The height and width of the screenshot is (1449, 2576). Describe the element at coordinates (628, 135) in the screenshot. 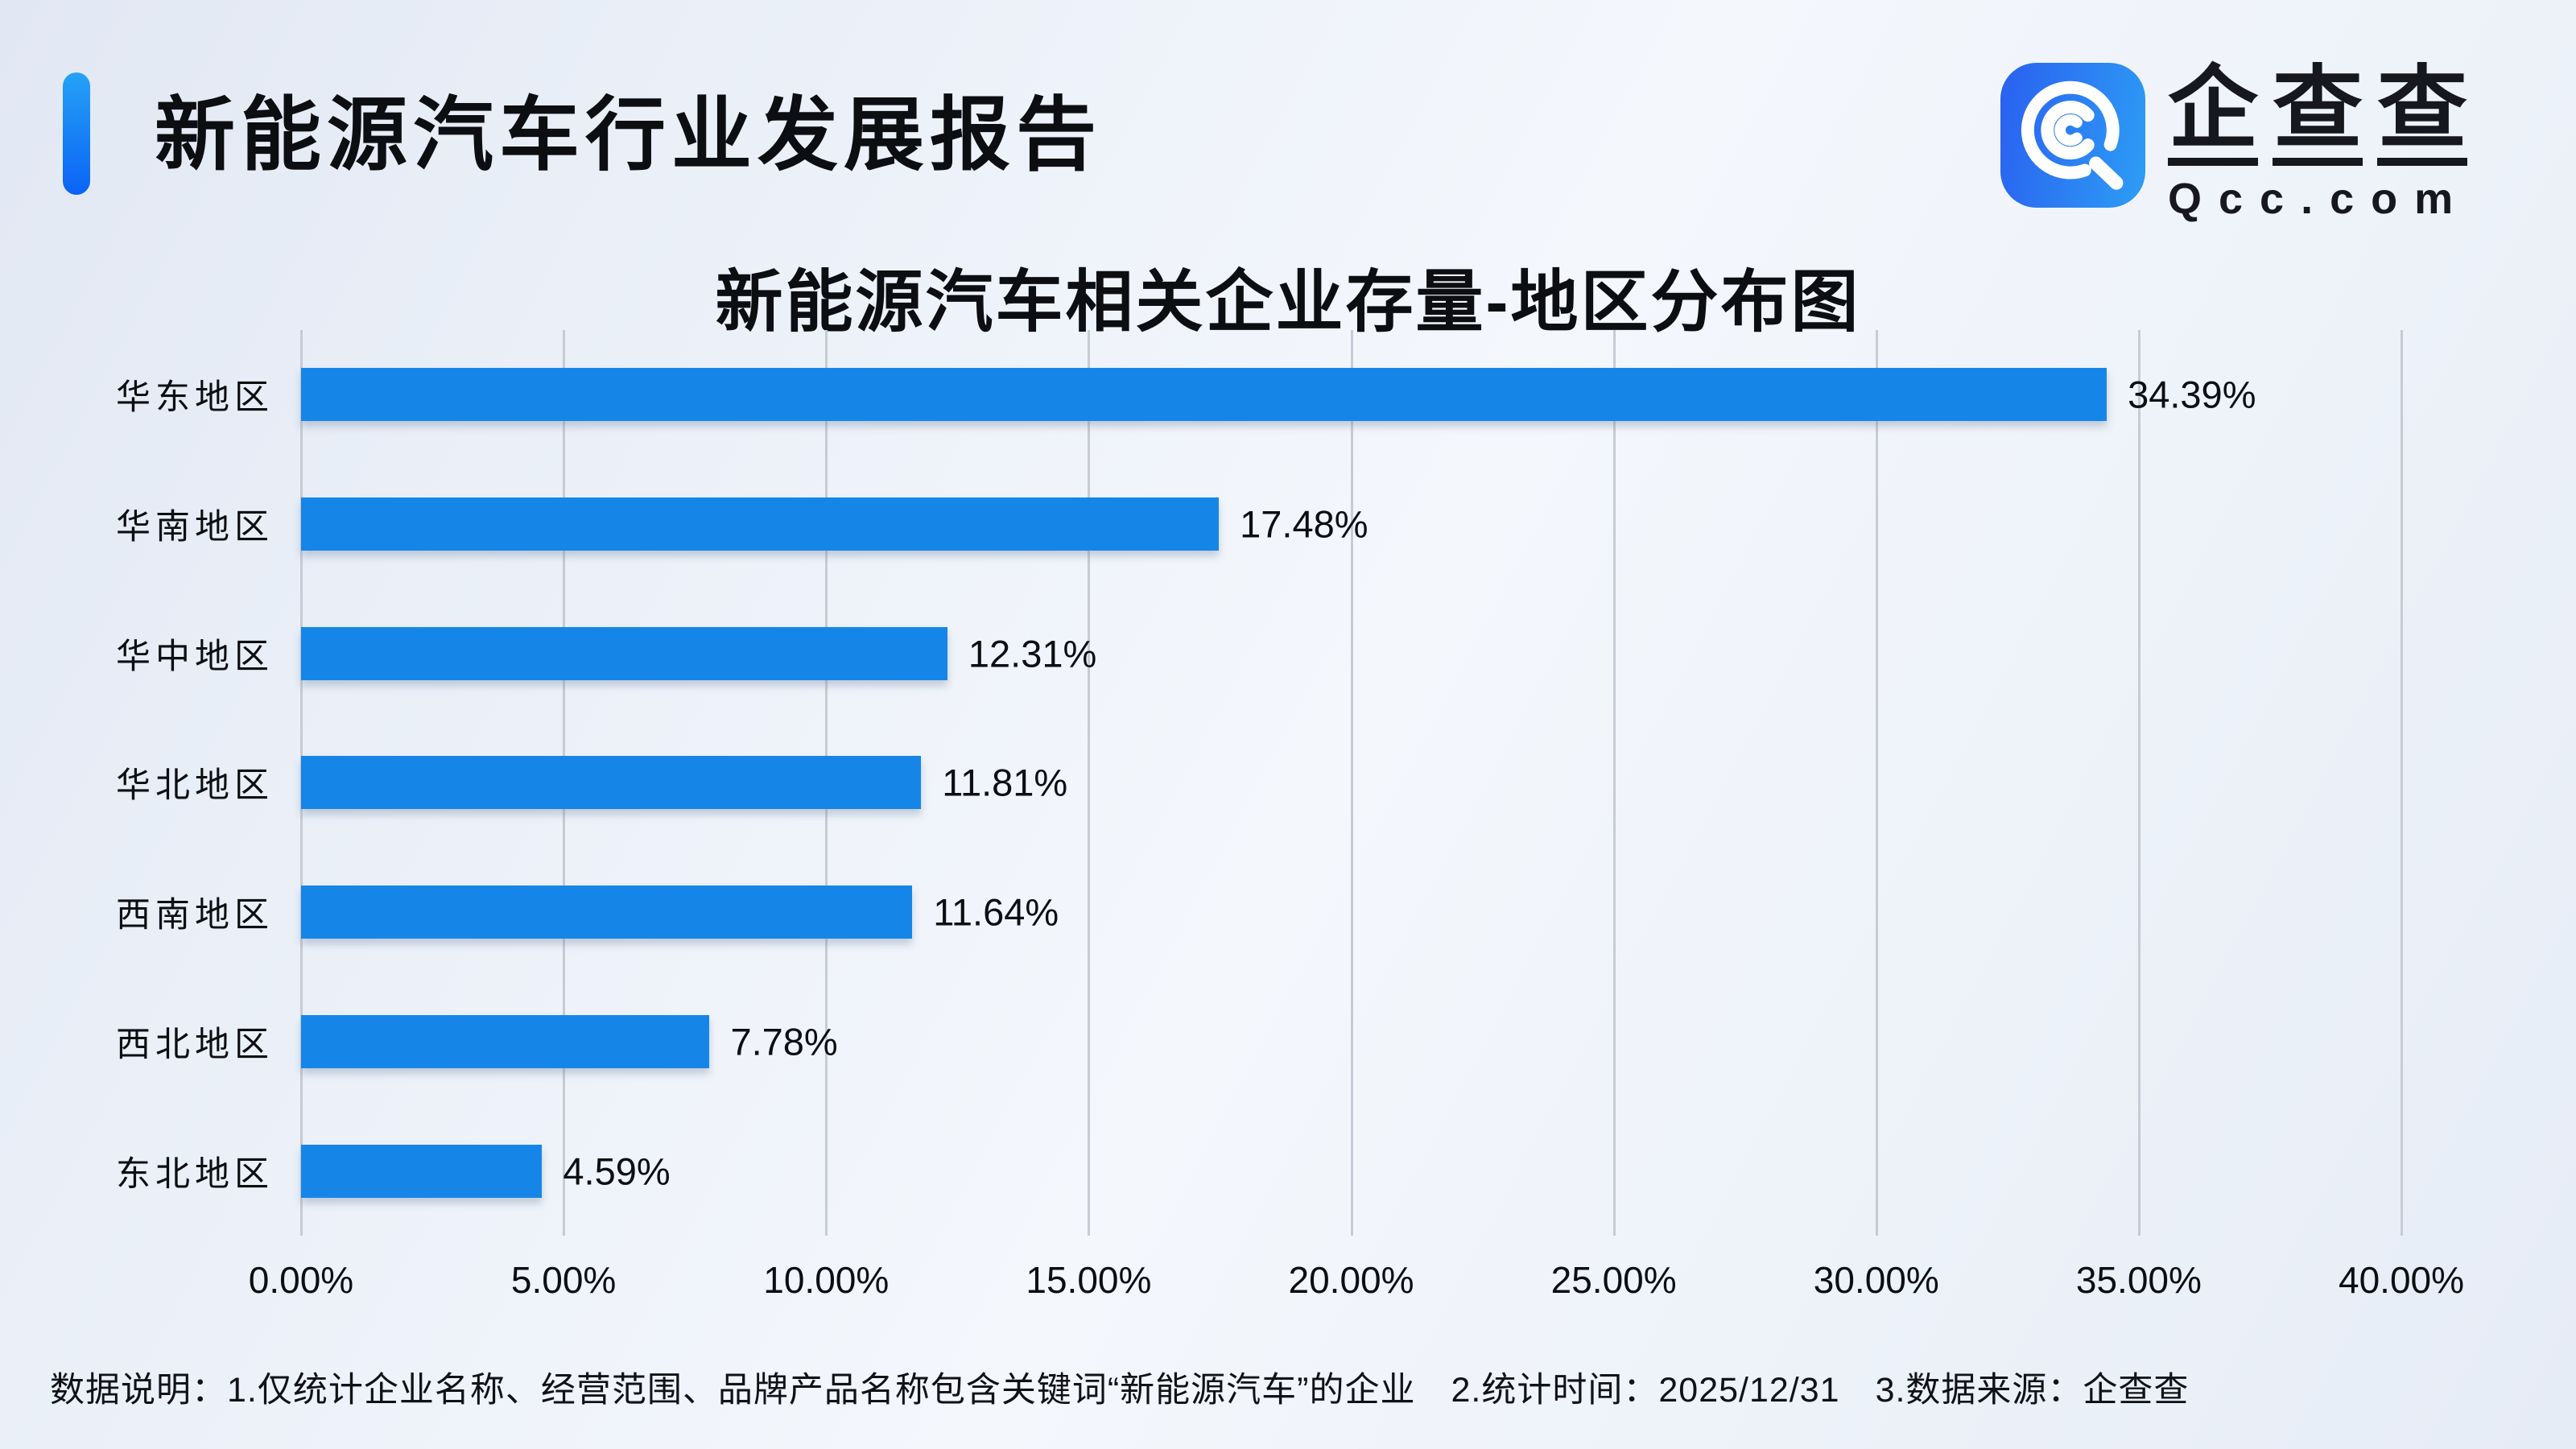

I see `report-title: 新能源汽车行业发展报告` at that location.